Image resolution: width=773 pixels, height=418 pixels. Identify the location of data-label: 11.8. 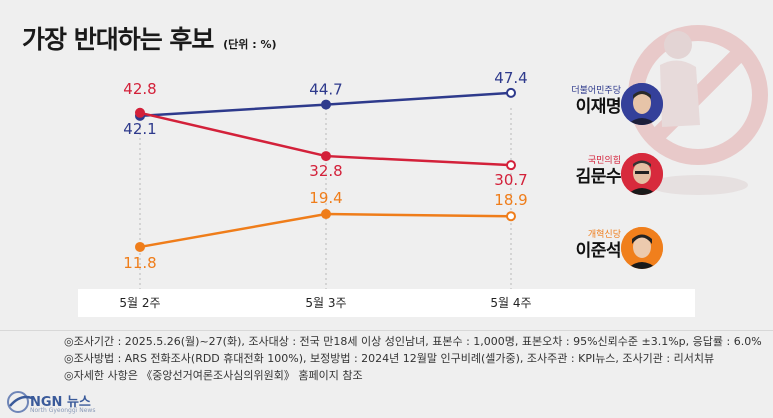
(139, 263).